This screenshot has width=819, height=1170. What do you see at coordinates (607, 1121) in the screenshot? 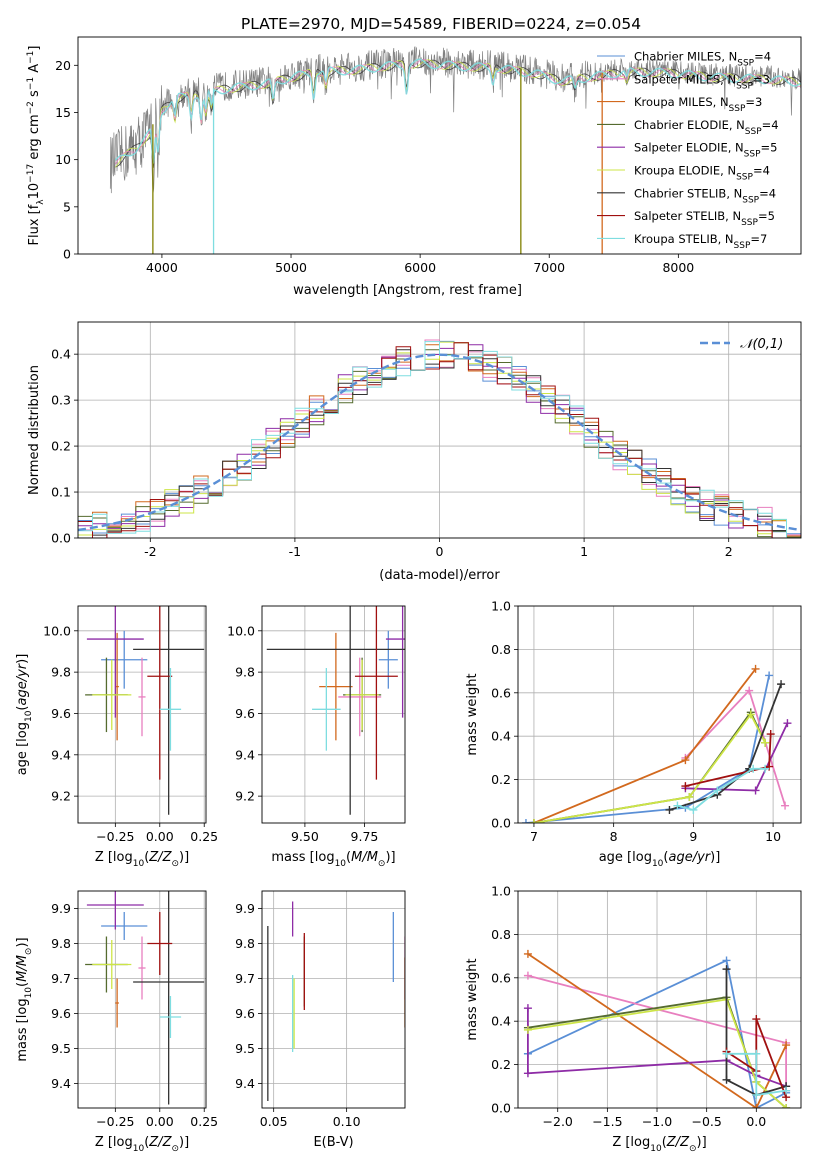
I see `x-tick-label: −1.5` at bounding box center [607, 1121].